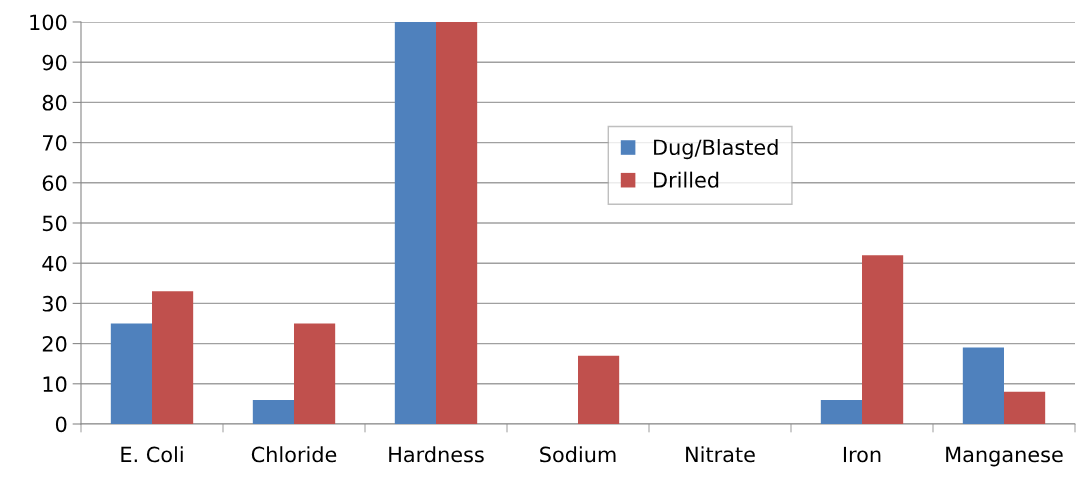 This screenshot has width=1080, height=478. I want to click on y-tick-label: 60, so click(54, 183).